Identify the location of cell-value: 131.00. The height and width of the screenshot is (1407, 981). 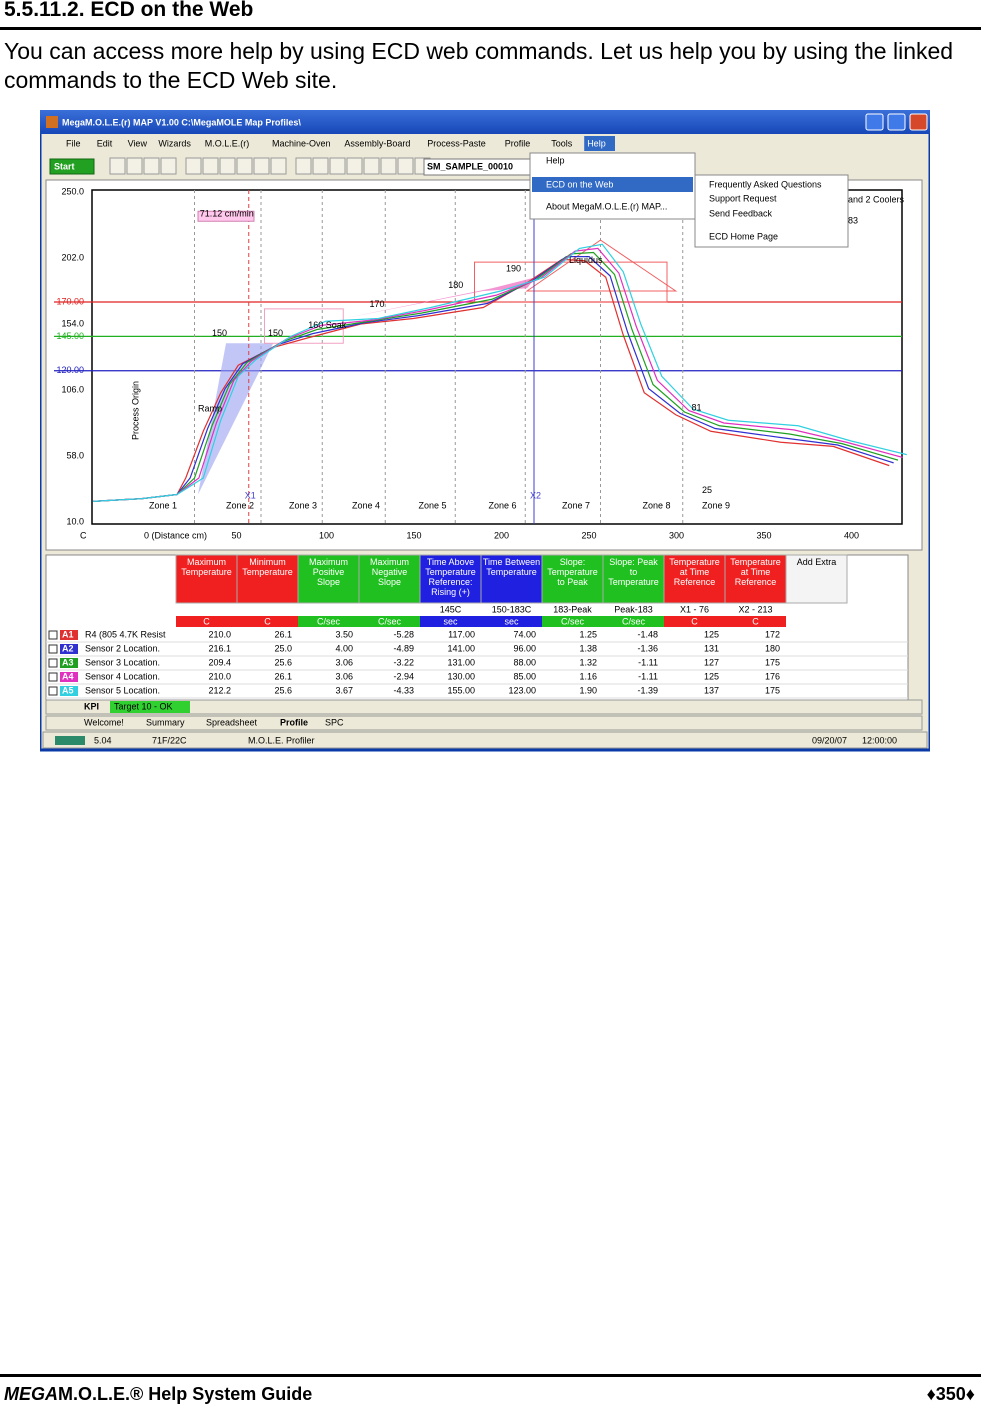
(461, 662).